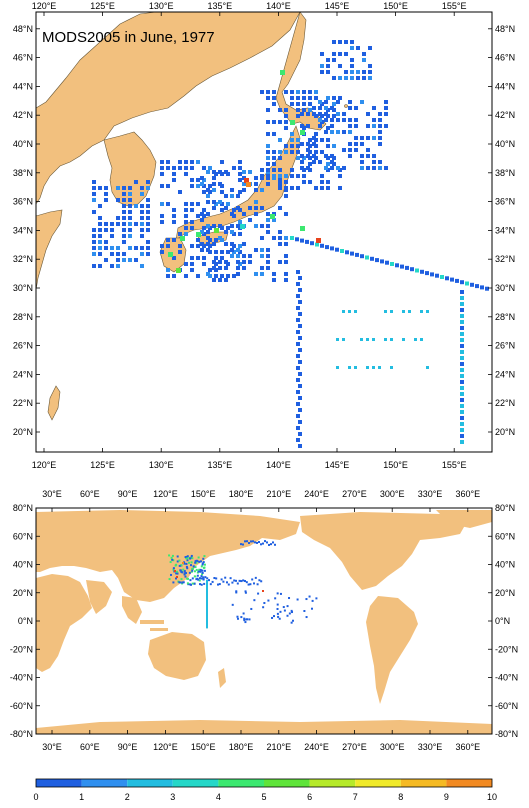 The height and width of the screenshot is (808, 529). I want to click on colorbar-label: 8, so click(400, 797).